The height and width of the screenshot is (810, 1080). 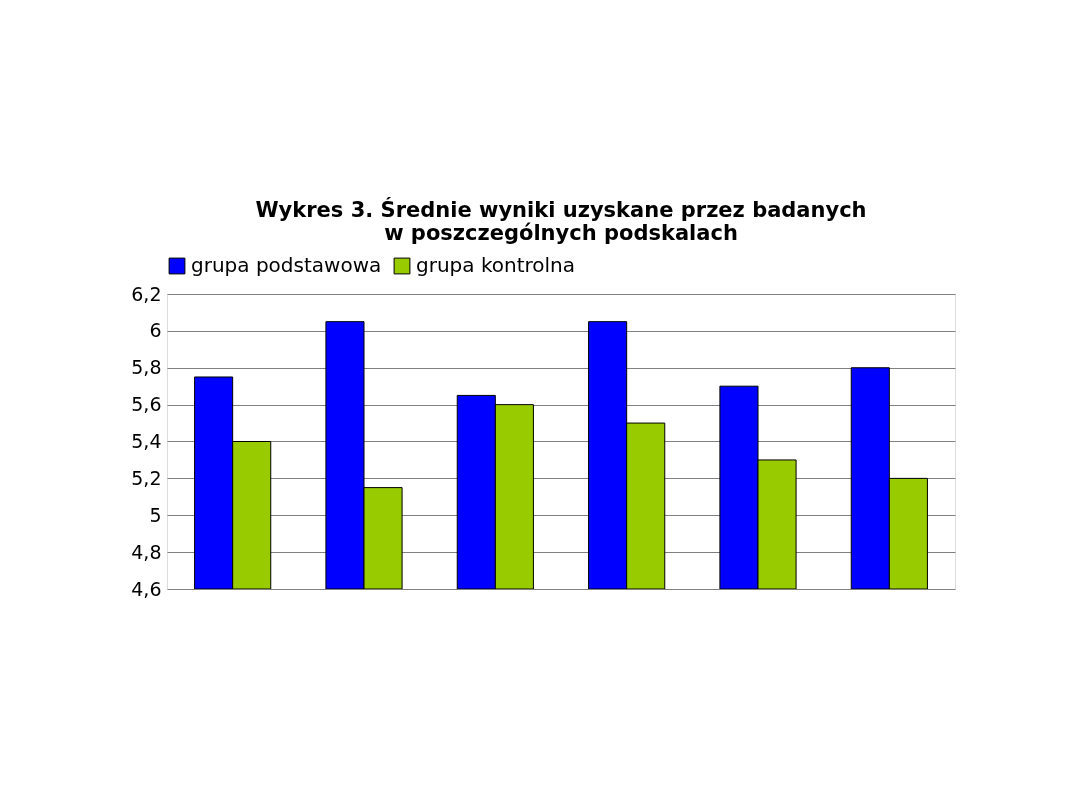 I want to click on y-tick-label: 4,8, so click(x=146, y=551).